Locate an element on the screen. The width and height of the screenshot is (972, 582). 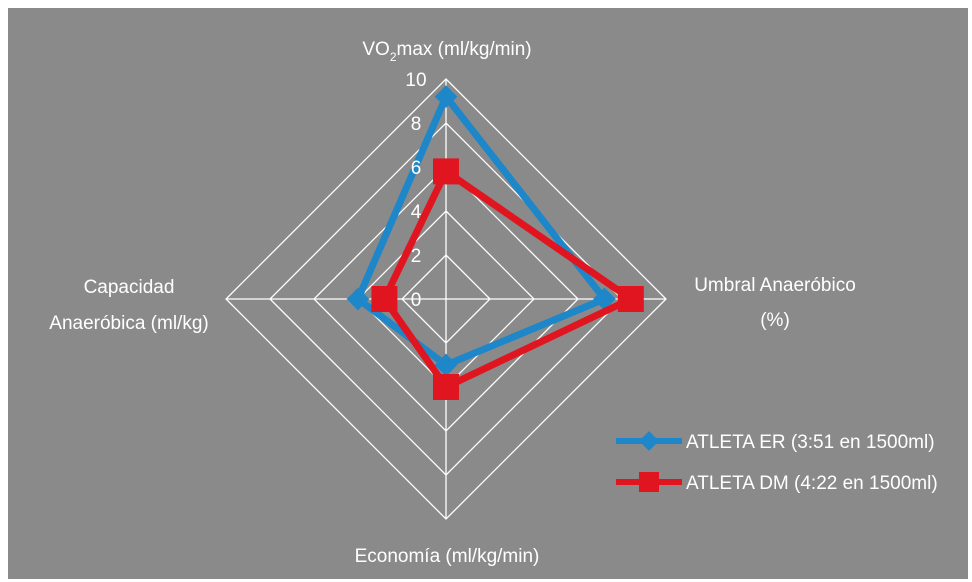
tick-label: 0 is located at coordinates (416, 300).